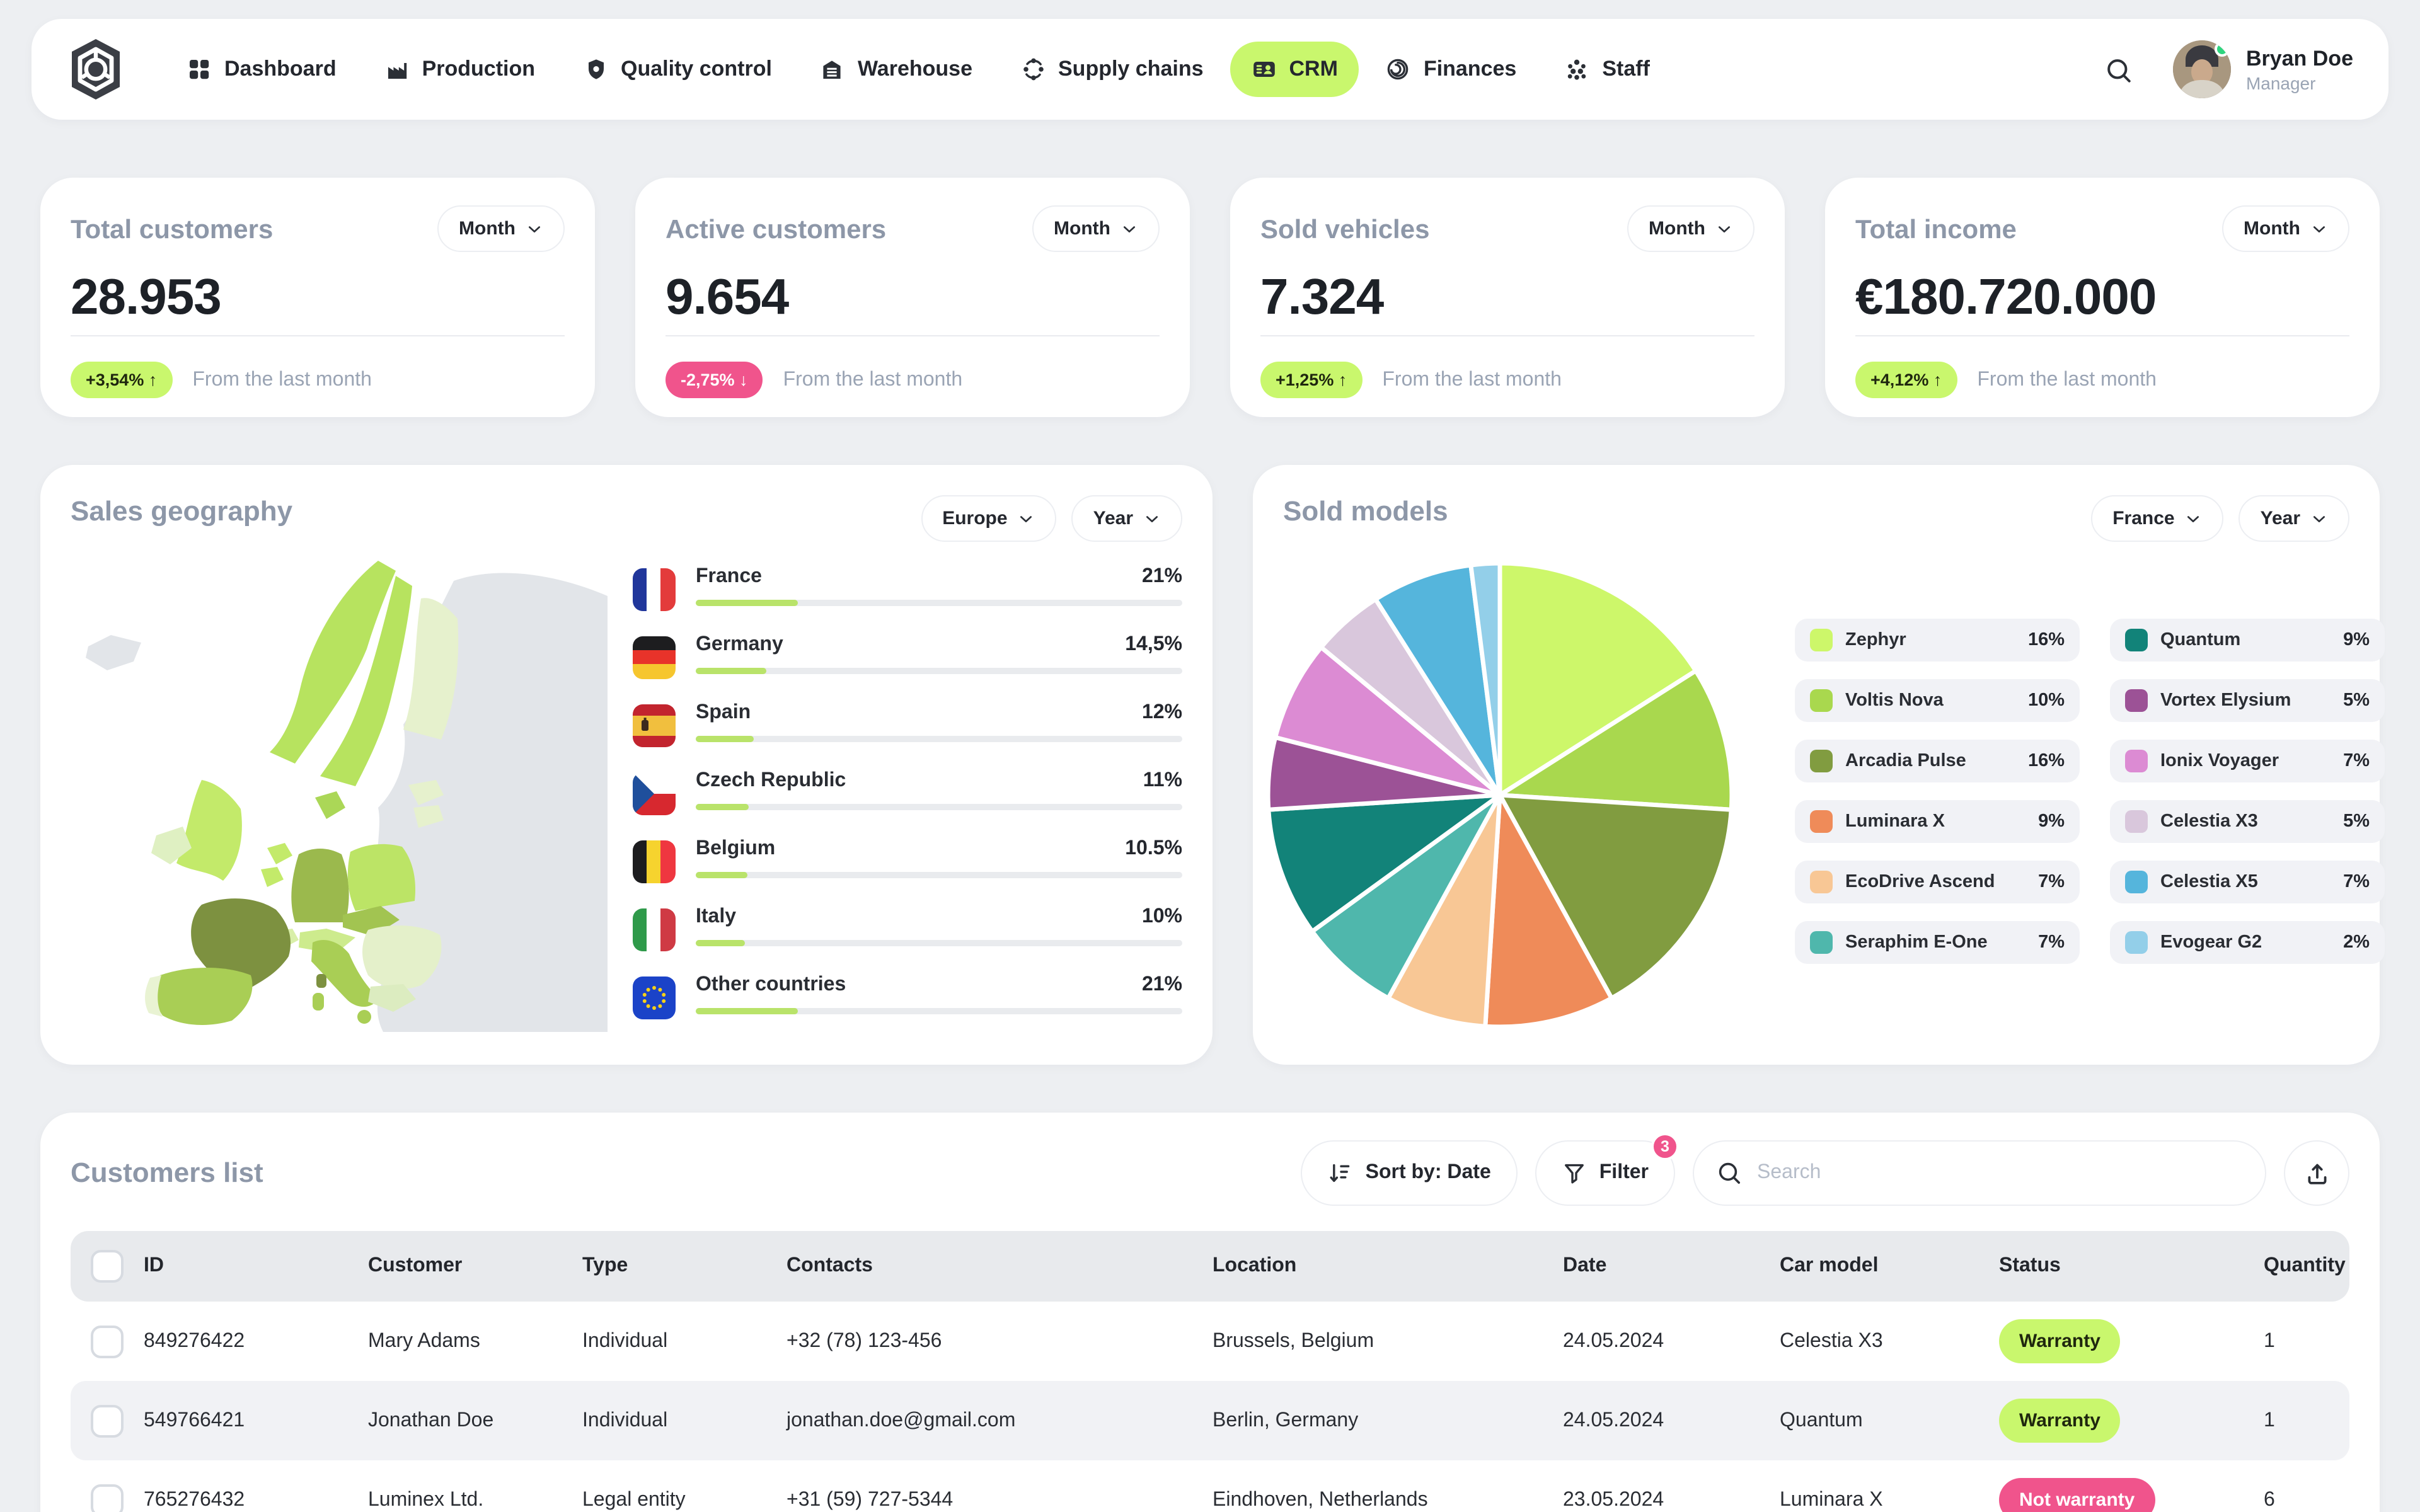  What do you see at coordinates (1607, 69) in the screenshot?
I see `nav-item: Staff` at bounding box center [1607, 69].